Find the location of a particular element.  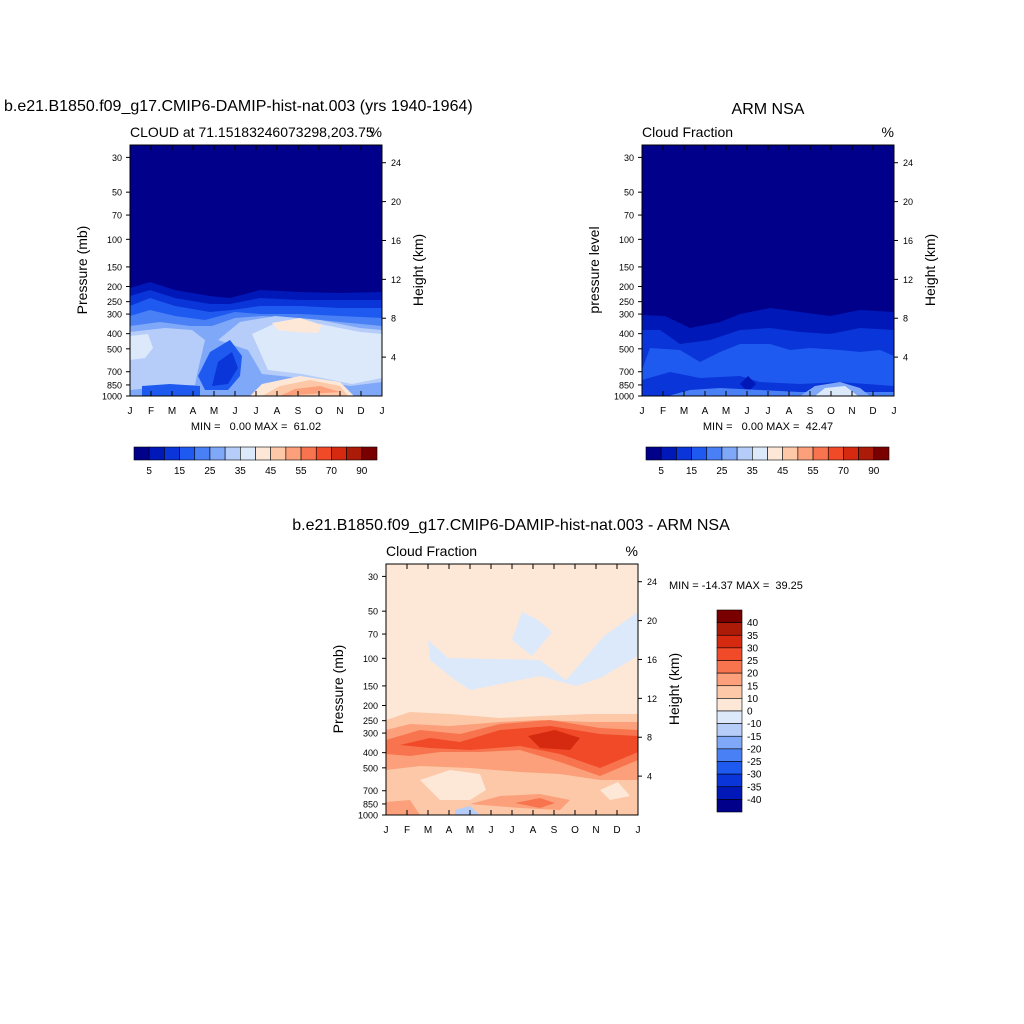

panel-diff-ylabel-right: Height (km) is located at coordinates (674, 689).